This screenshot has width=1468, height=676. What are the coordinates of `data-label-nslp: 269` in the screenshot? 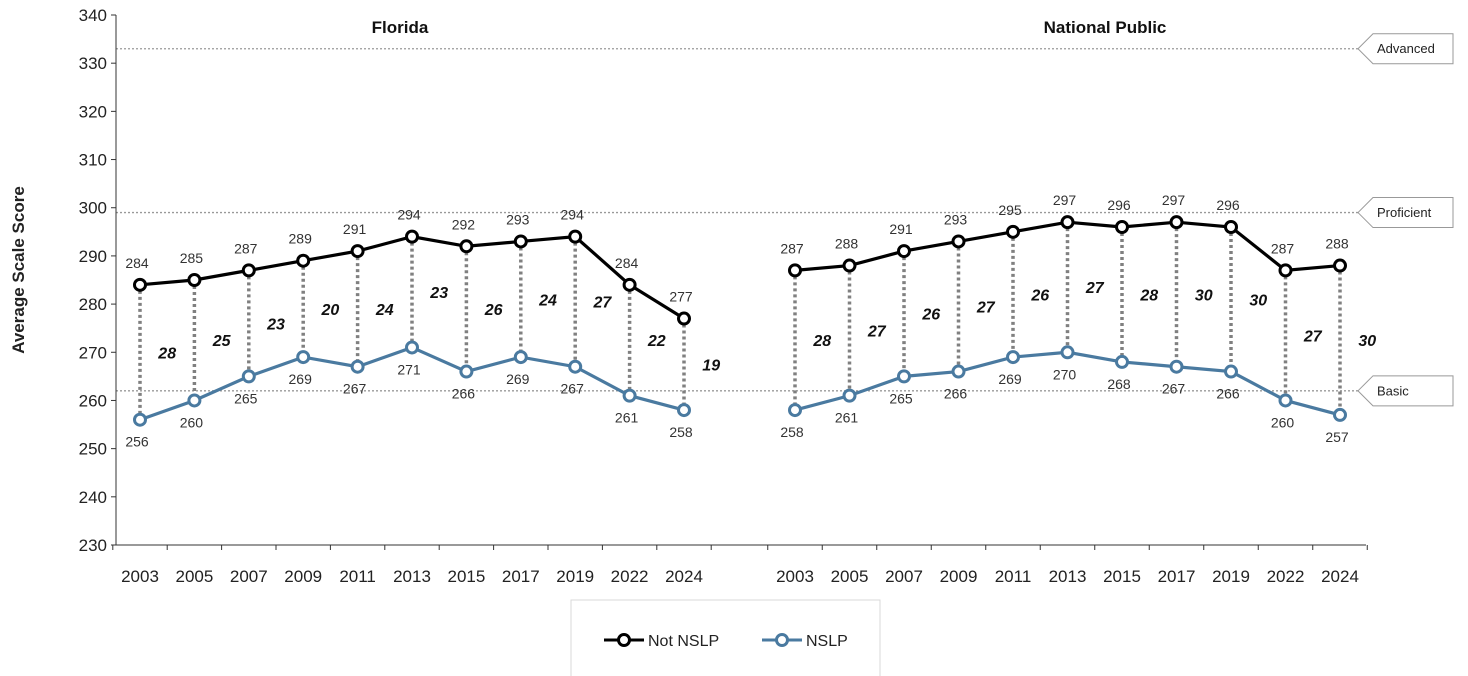 It's located at (1010, 379).